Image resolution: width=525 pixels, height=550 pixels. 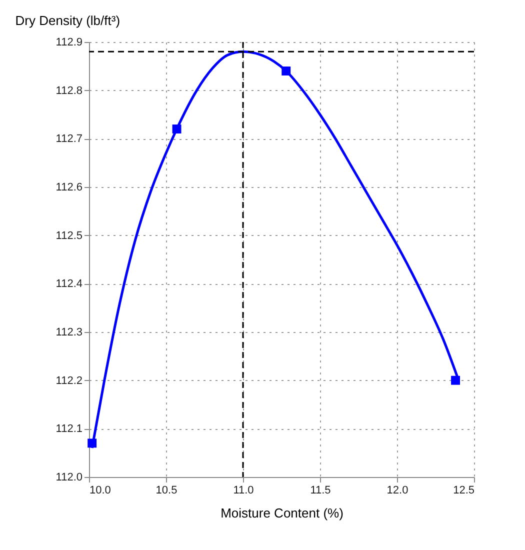 I want to click on x-tick-label: 11.0, so click(x=243, y=490).